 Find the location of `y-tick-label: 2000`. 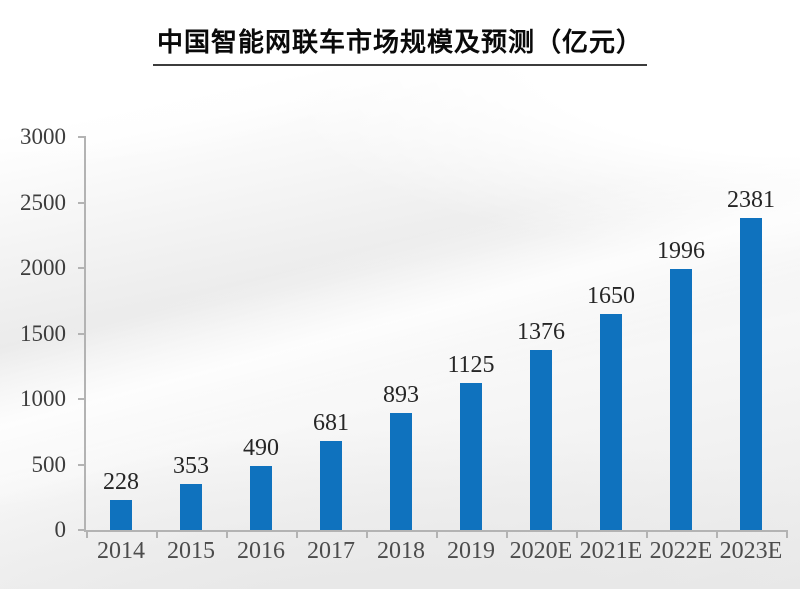

y-tick-label: 2000 is located at coordinates (43, 268).